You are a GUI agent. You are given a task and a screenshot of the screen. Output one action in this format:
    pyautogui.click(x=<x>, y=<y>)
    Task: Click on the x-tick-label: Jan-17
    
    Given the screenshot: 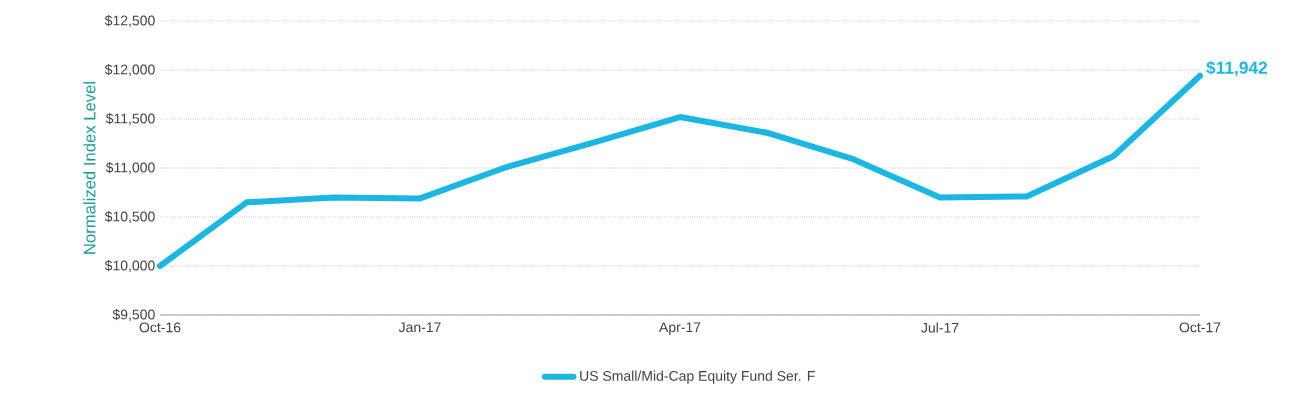 What is the action you would take?
    pyautogui.click(x=419, y=327)
    